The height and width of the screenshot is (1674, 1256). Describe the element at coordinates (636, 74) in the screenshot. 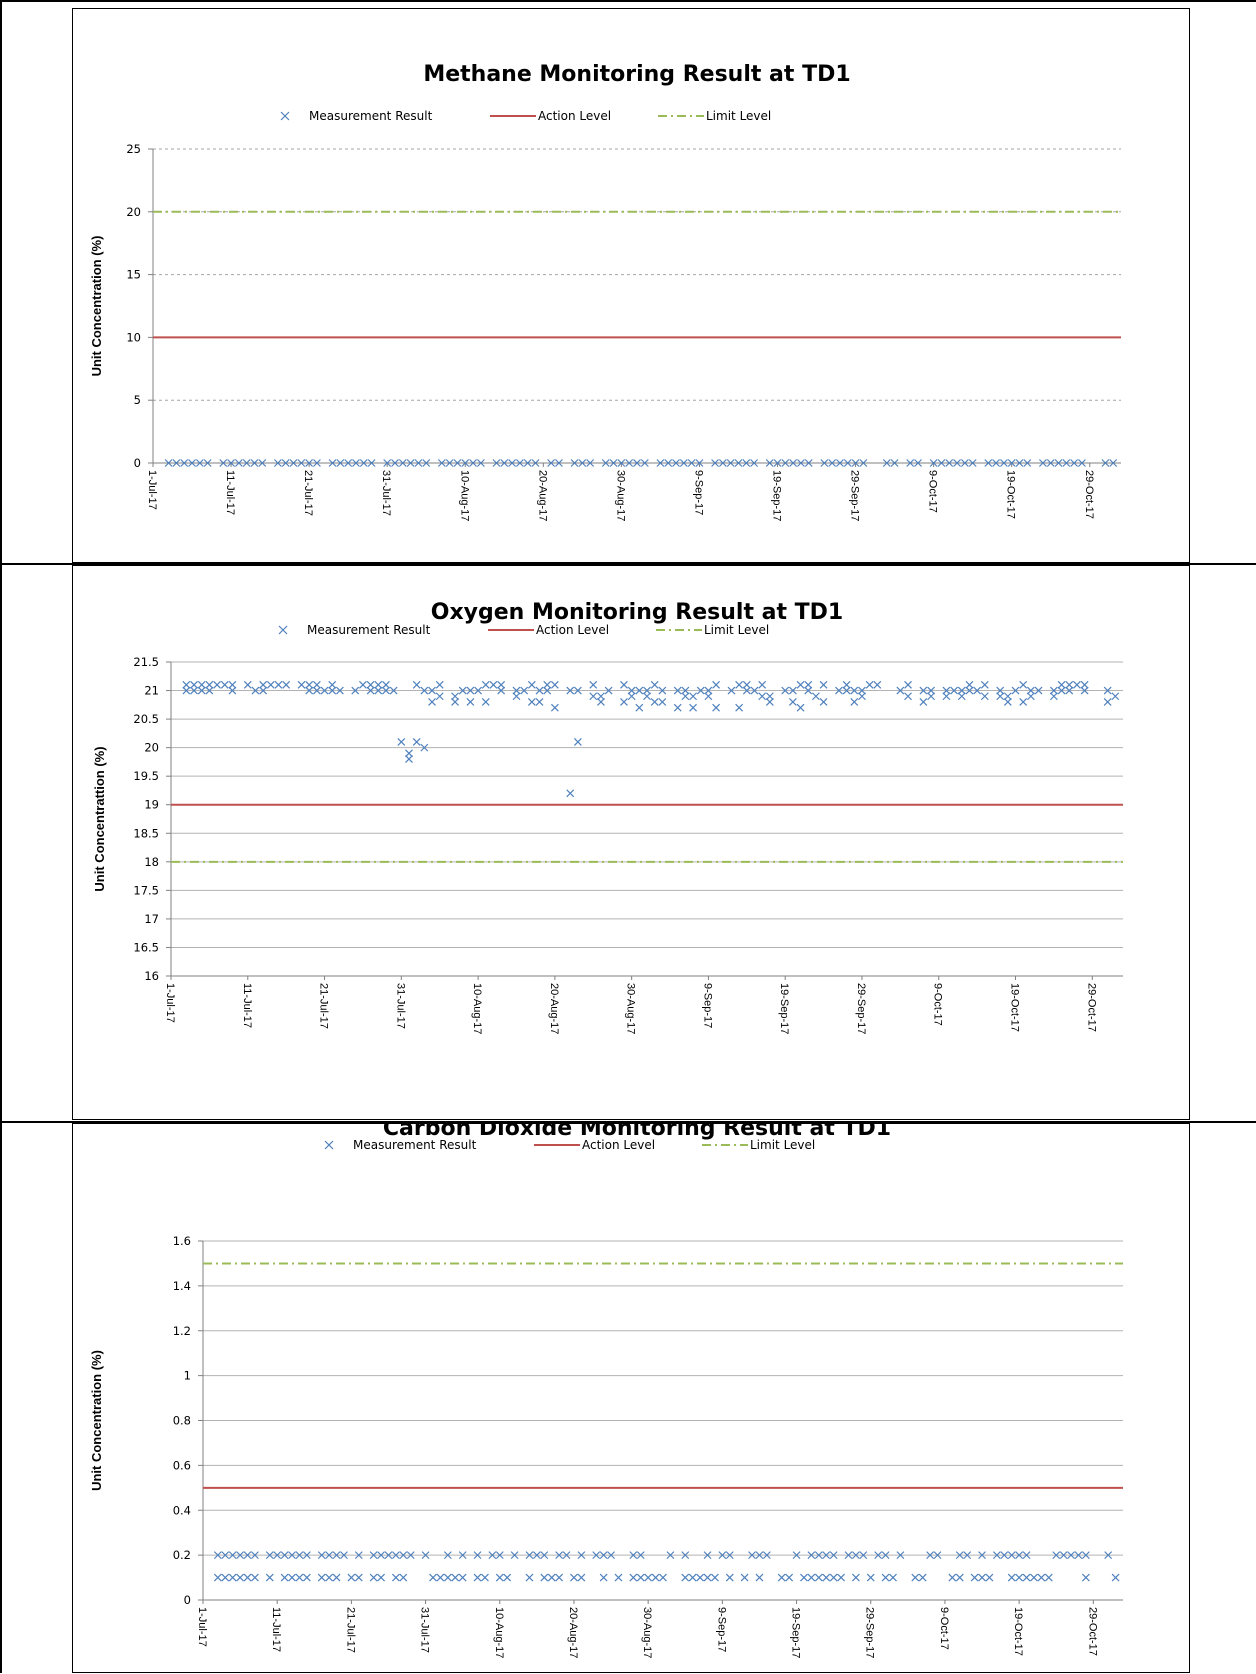

I see `chart-title: Methane Monitoring Result at TD1` at that location.